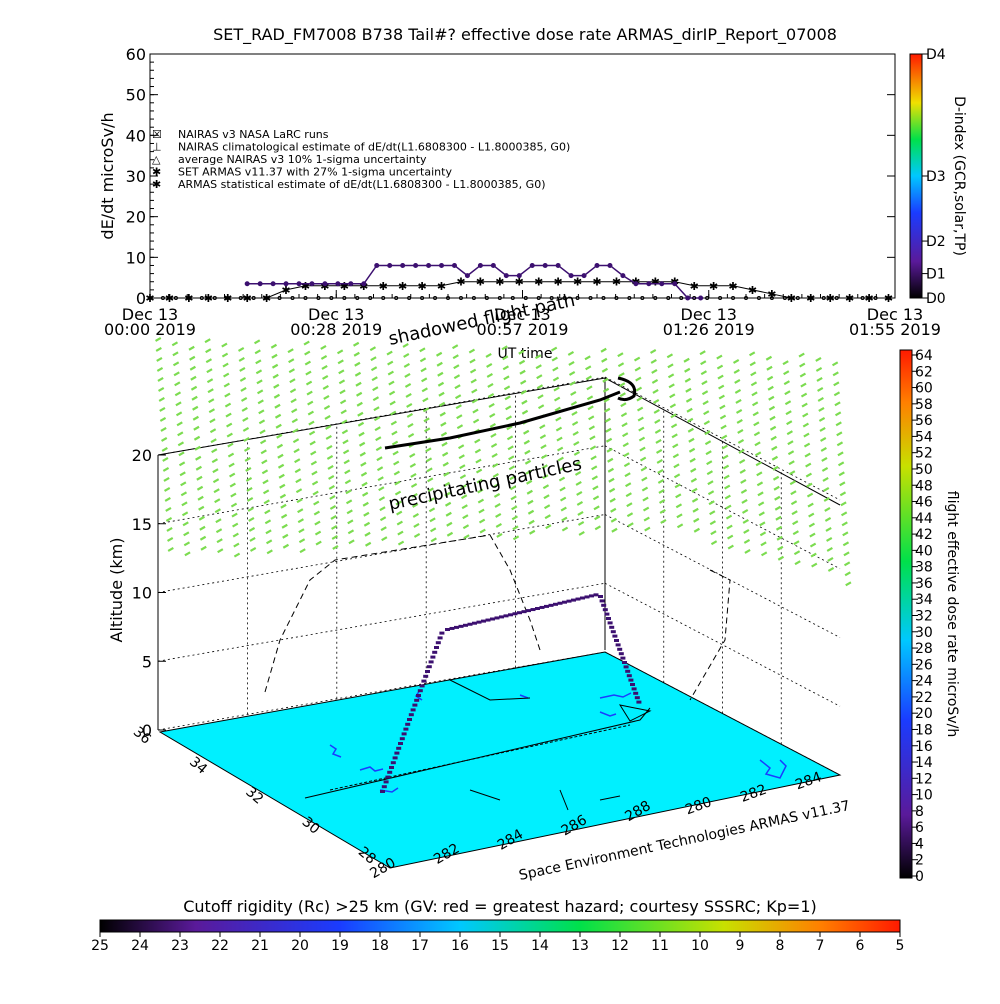  What do you see at coordinates (700, 946) in the screenshot?
I see `cutoff-tick-label: 10` at bounding box center [700, 946].